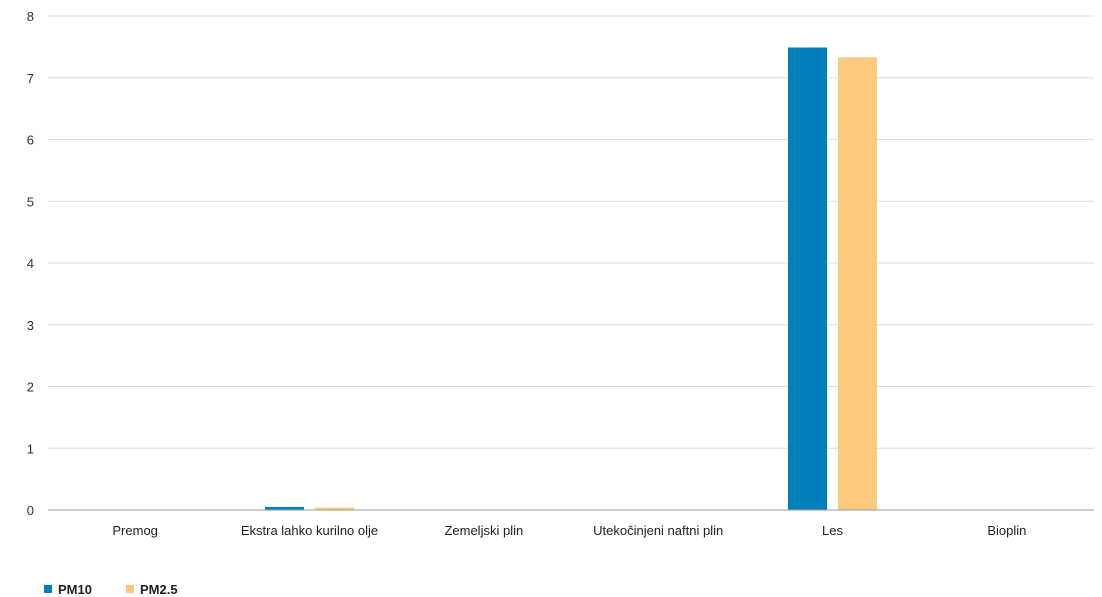  I want to click on x-category-label: Zemeljski plin, so click(483, 530).